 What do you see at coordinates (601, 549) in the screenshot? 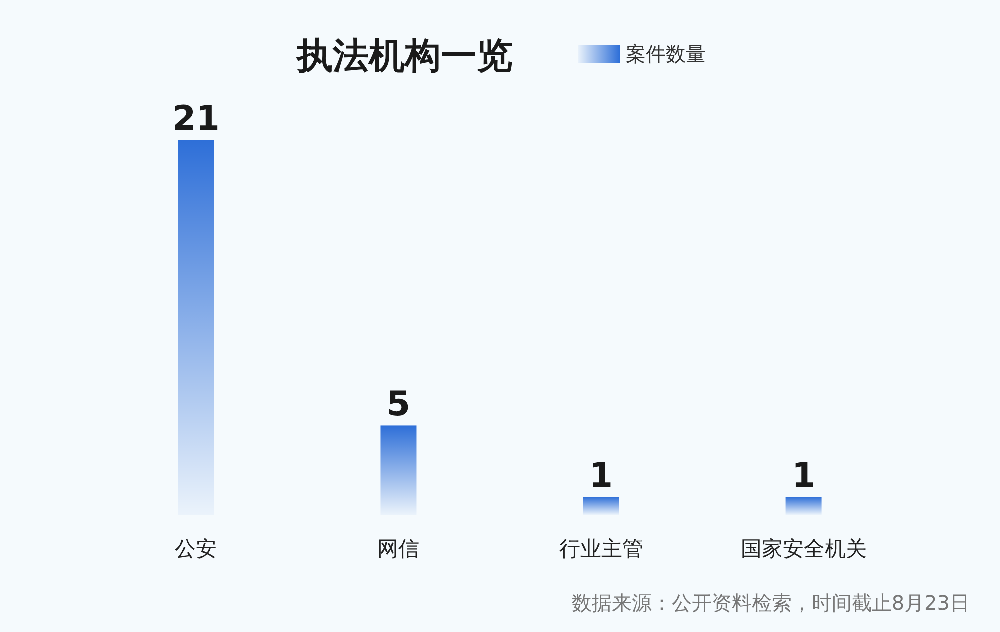
I see `x-tick-label: 行业主管` at bounding box center [601, 549].